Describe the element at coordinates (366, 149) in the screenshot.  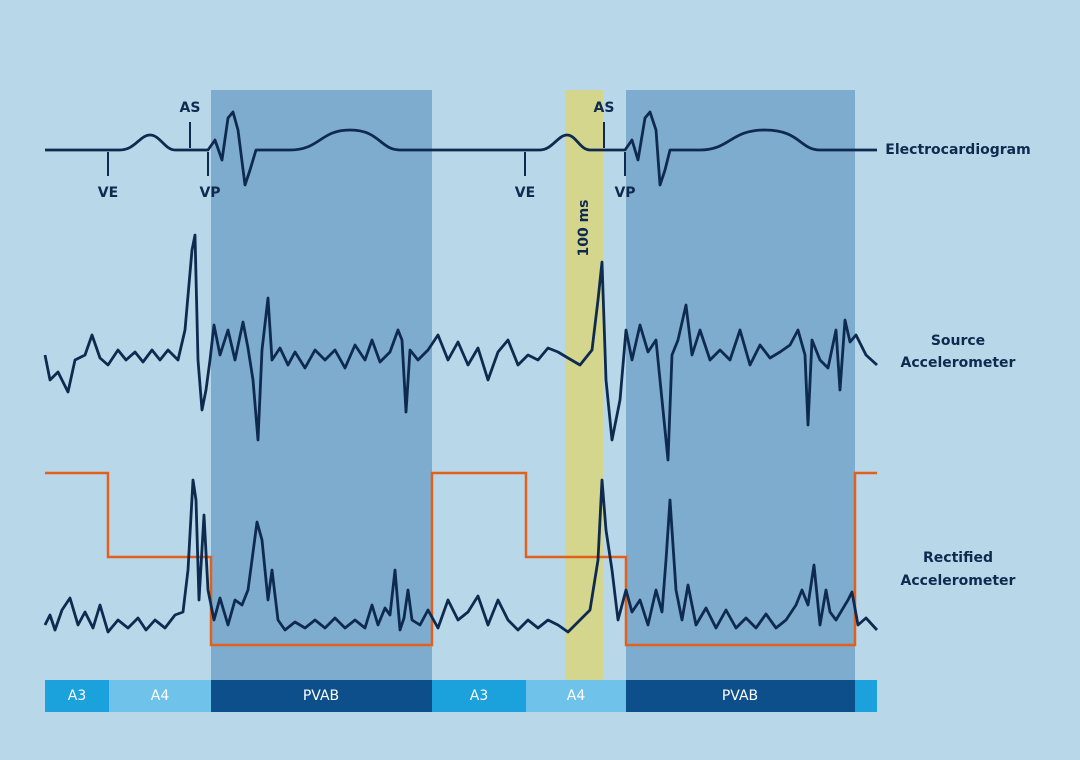
I see `ecg-marker-ticks` at that location.